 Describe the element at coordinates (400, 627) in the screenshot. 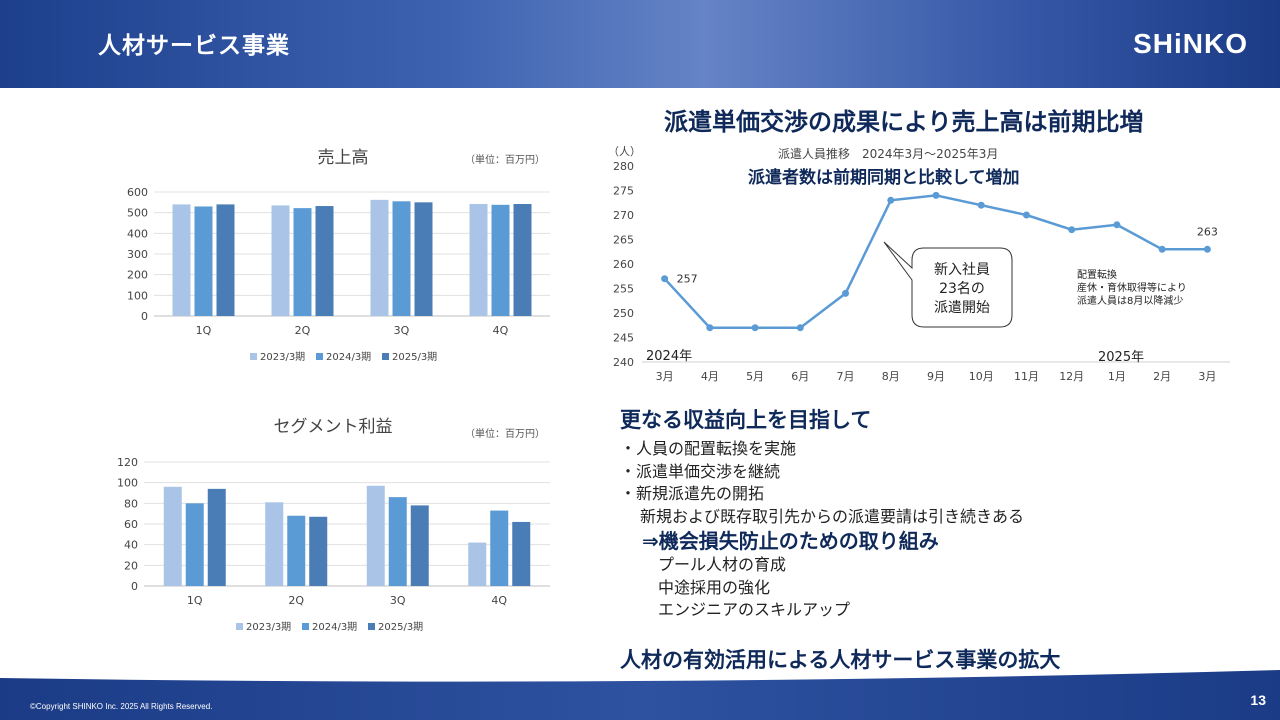

I see `legend-label: 2025/3期` at that location.